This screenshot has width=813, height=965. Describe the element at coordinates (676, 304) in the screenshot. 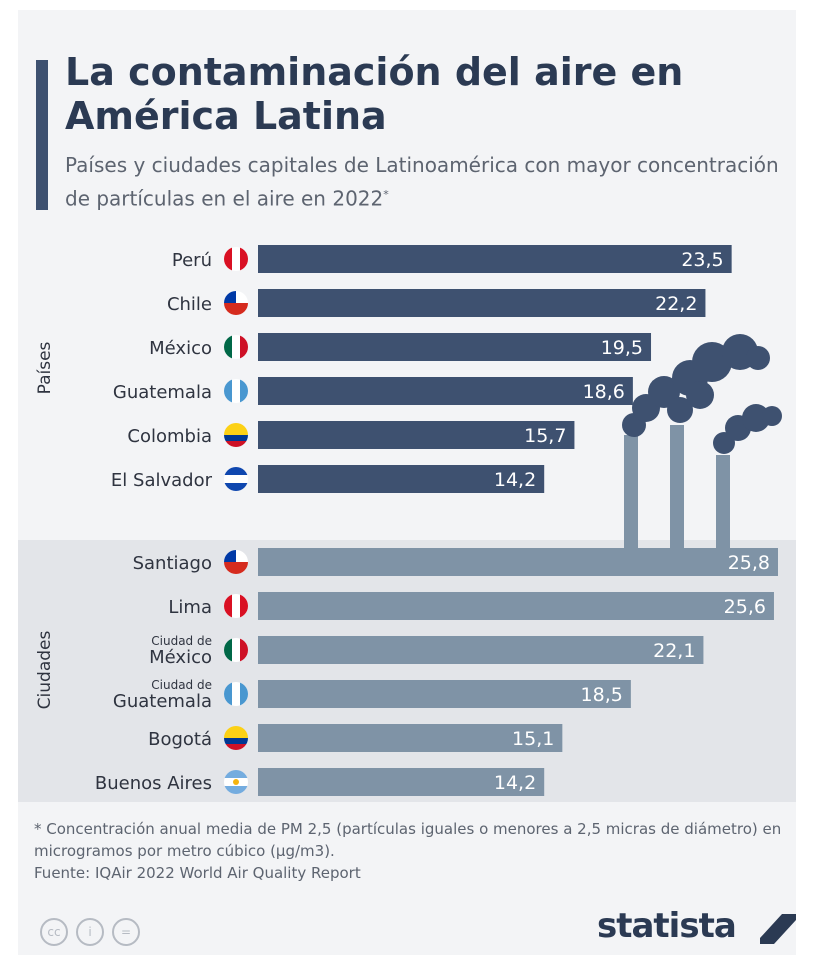

I see `data-label-chile: 22,2` at that location.